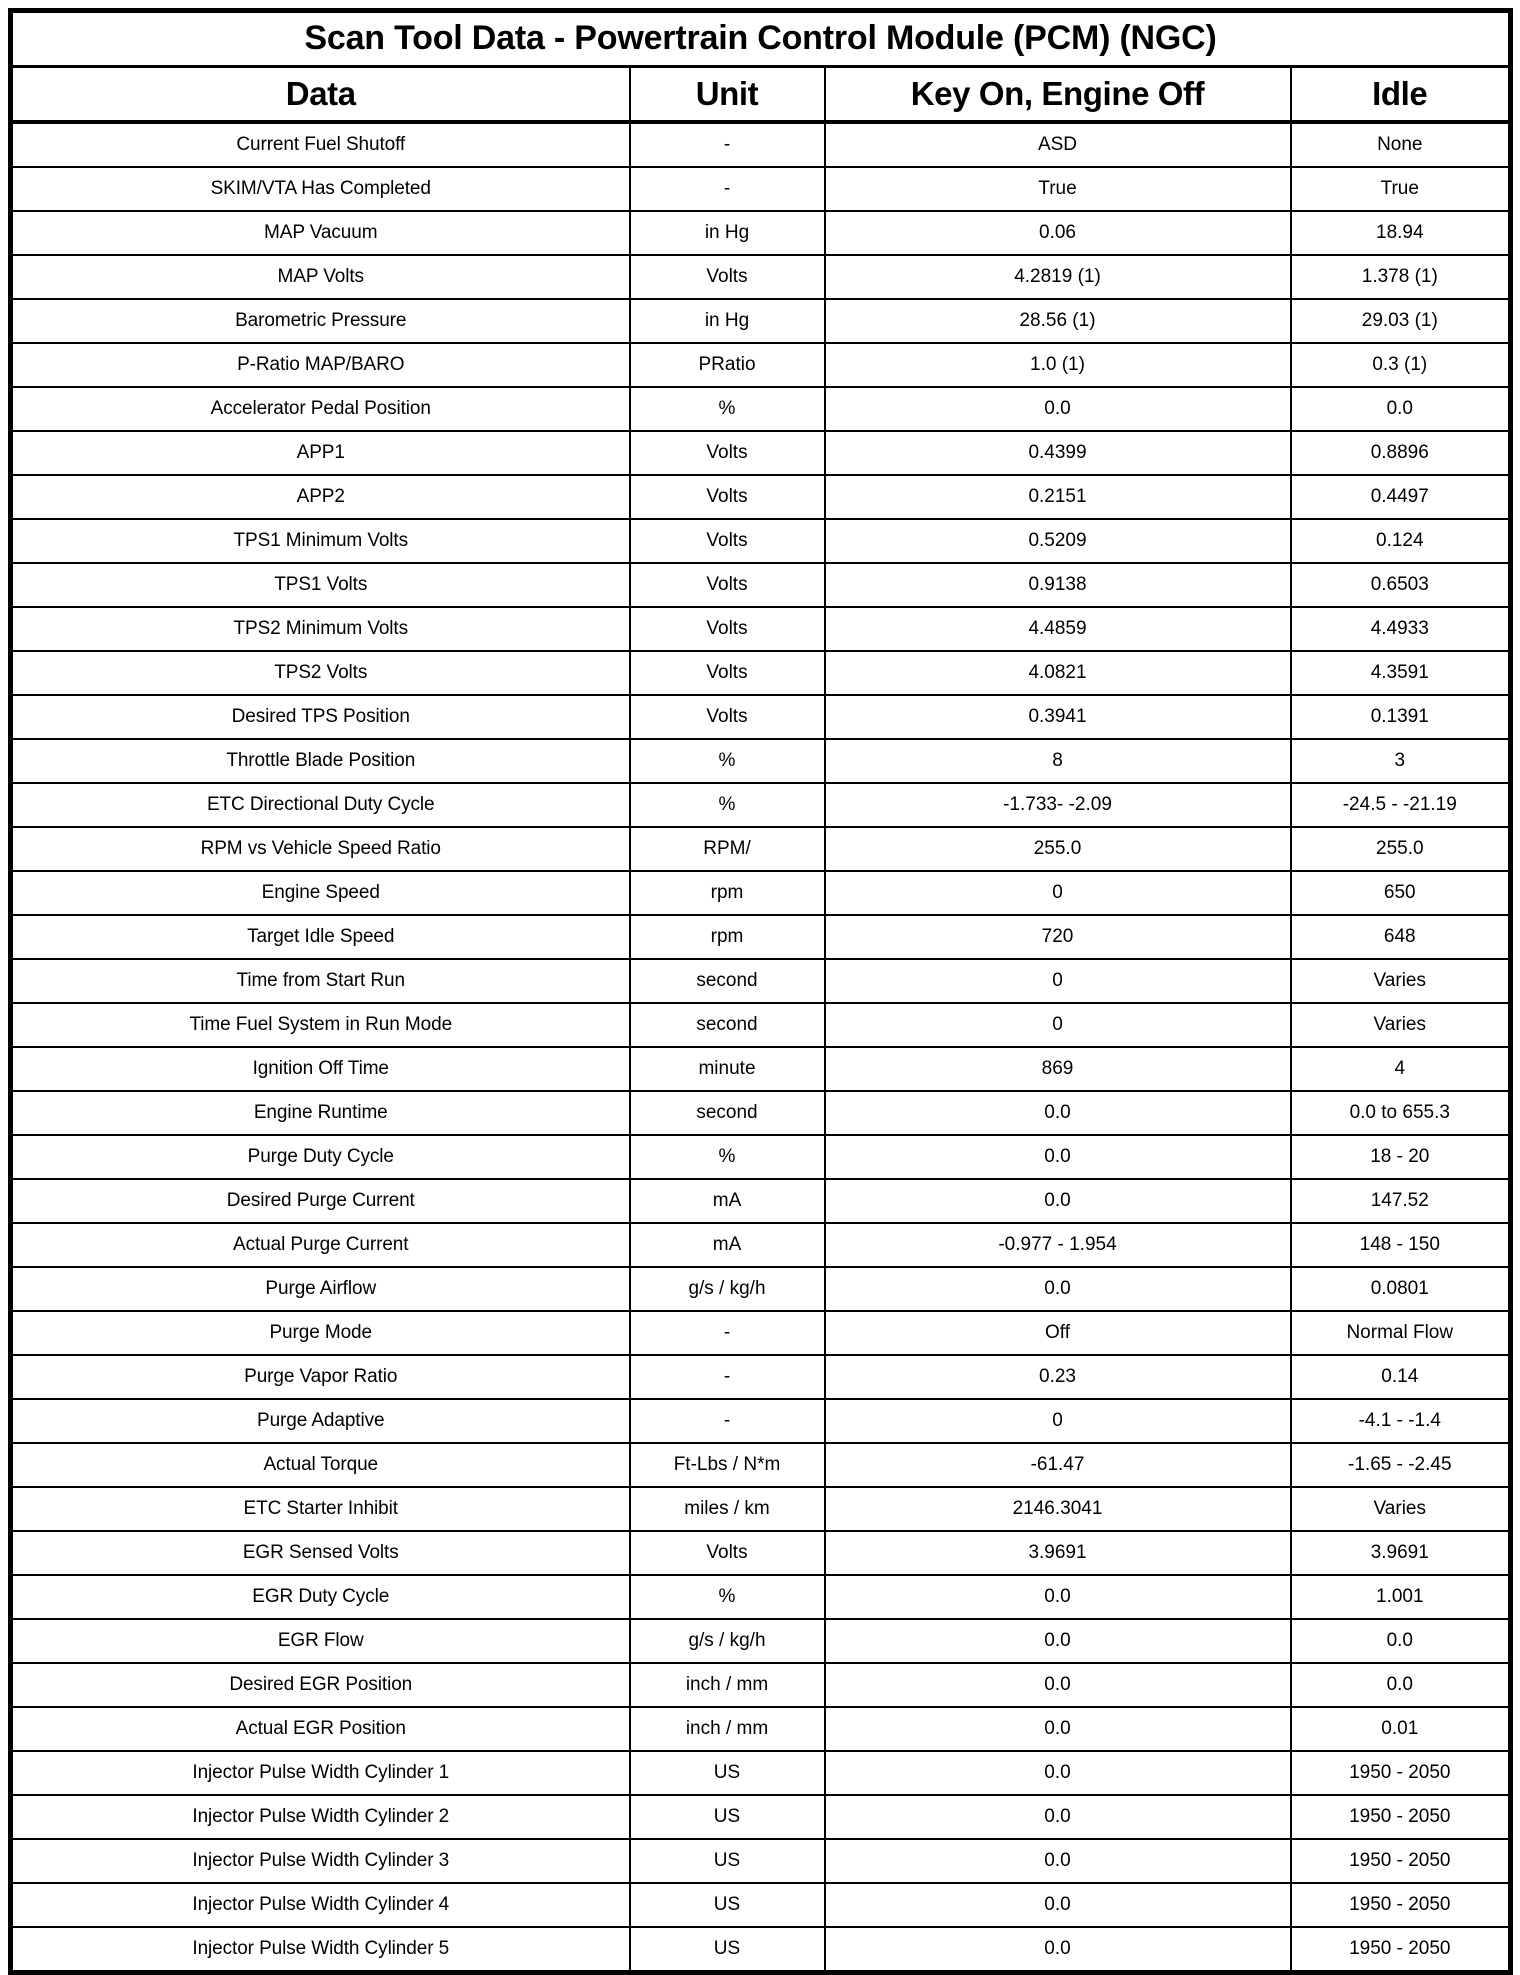 The height and width of the screenshot is (1975, 1520). What do you see at coordinates (1400, 1201) in the screenshot?
I see `cell-idle: 147.52` at bounding box center [1400, 1201].